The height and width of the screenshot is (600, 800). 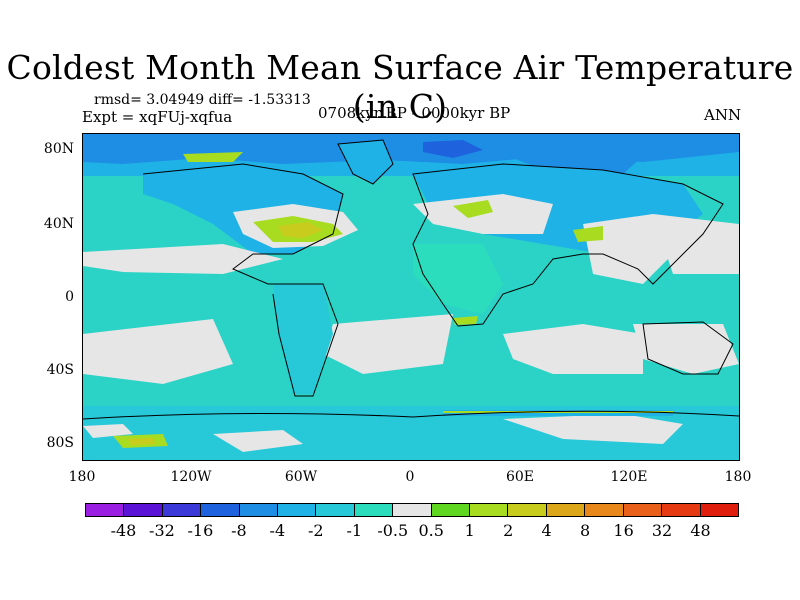 What do you see at coordinates (60, 370) in the screenshot?
I see `lat-label-40s: 40S` at bounding box center [60, 370].